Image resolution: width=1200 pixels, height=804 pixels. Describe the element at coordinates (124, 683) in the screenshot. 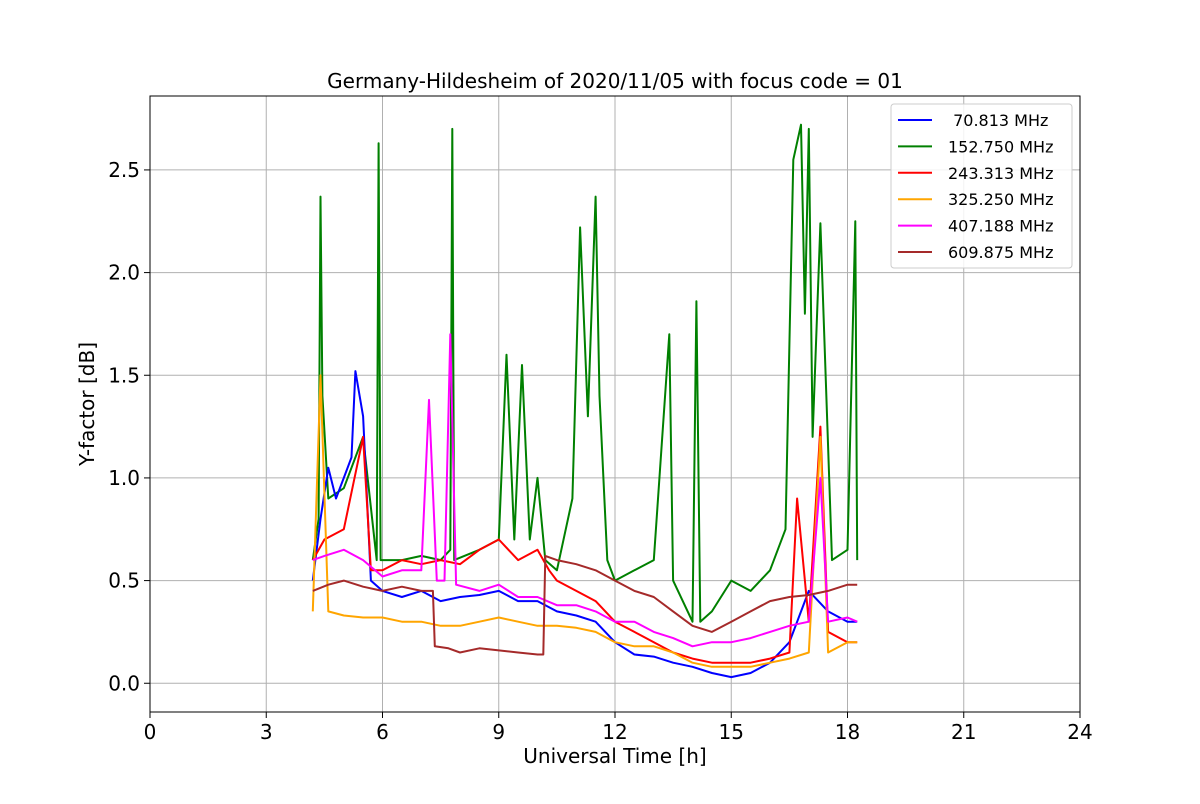

I see `y-tick-label: 0.0` at that location.